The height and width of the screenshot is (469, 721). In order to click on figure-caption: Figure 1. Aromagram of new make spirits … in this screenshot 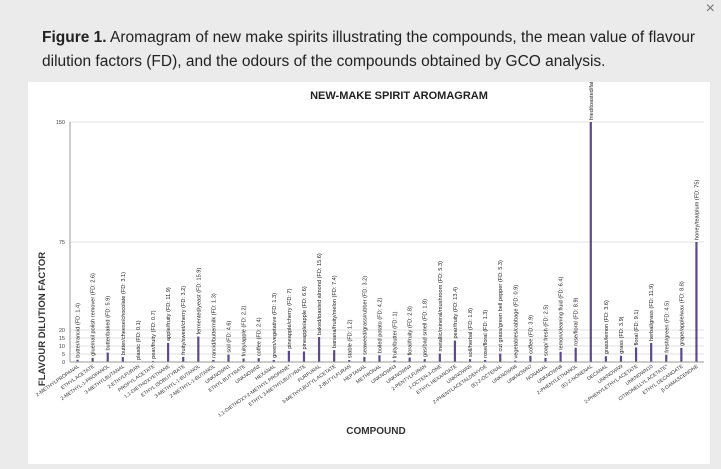, I will do `click(372, 50)`.